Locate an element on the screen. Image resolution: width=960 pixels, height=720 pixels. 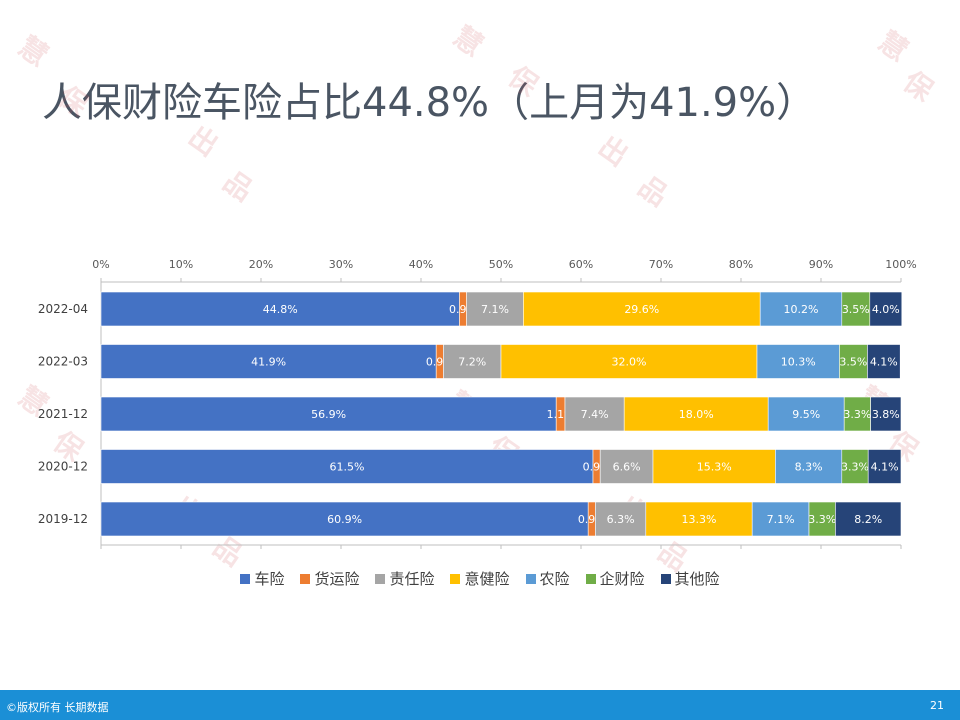
page-title: 人保财险车险占比44.8%（上月为41.9%） is located at coordinates (429, 103).